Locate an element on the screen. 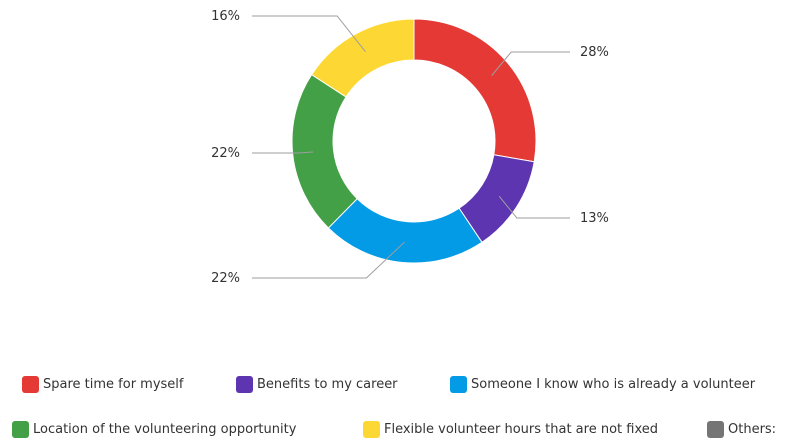 The image size is (800, 441). legend-item-spare-time: Spare time for myself is located at coordinates (103, 384).